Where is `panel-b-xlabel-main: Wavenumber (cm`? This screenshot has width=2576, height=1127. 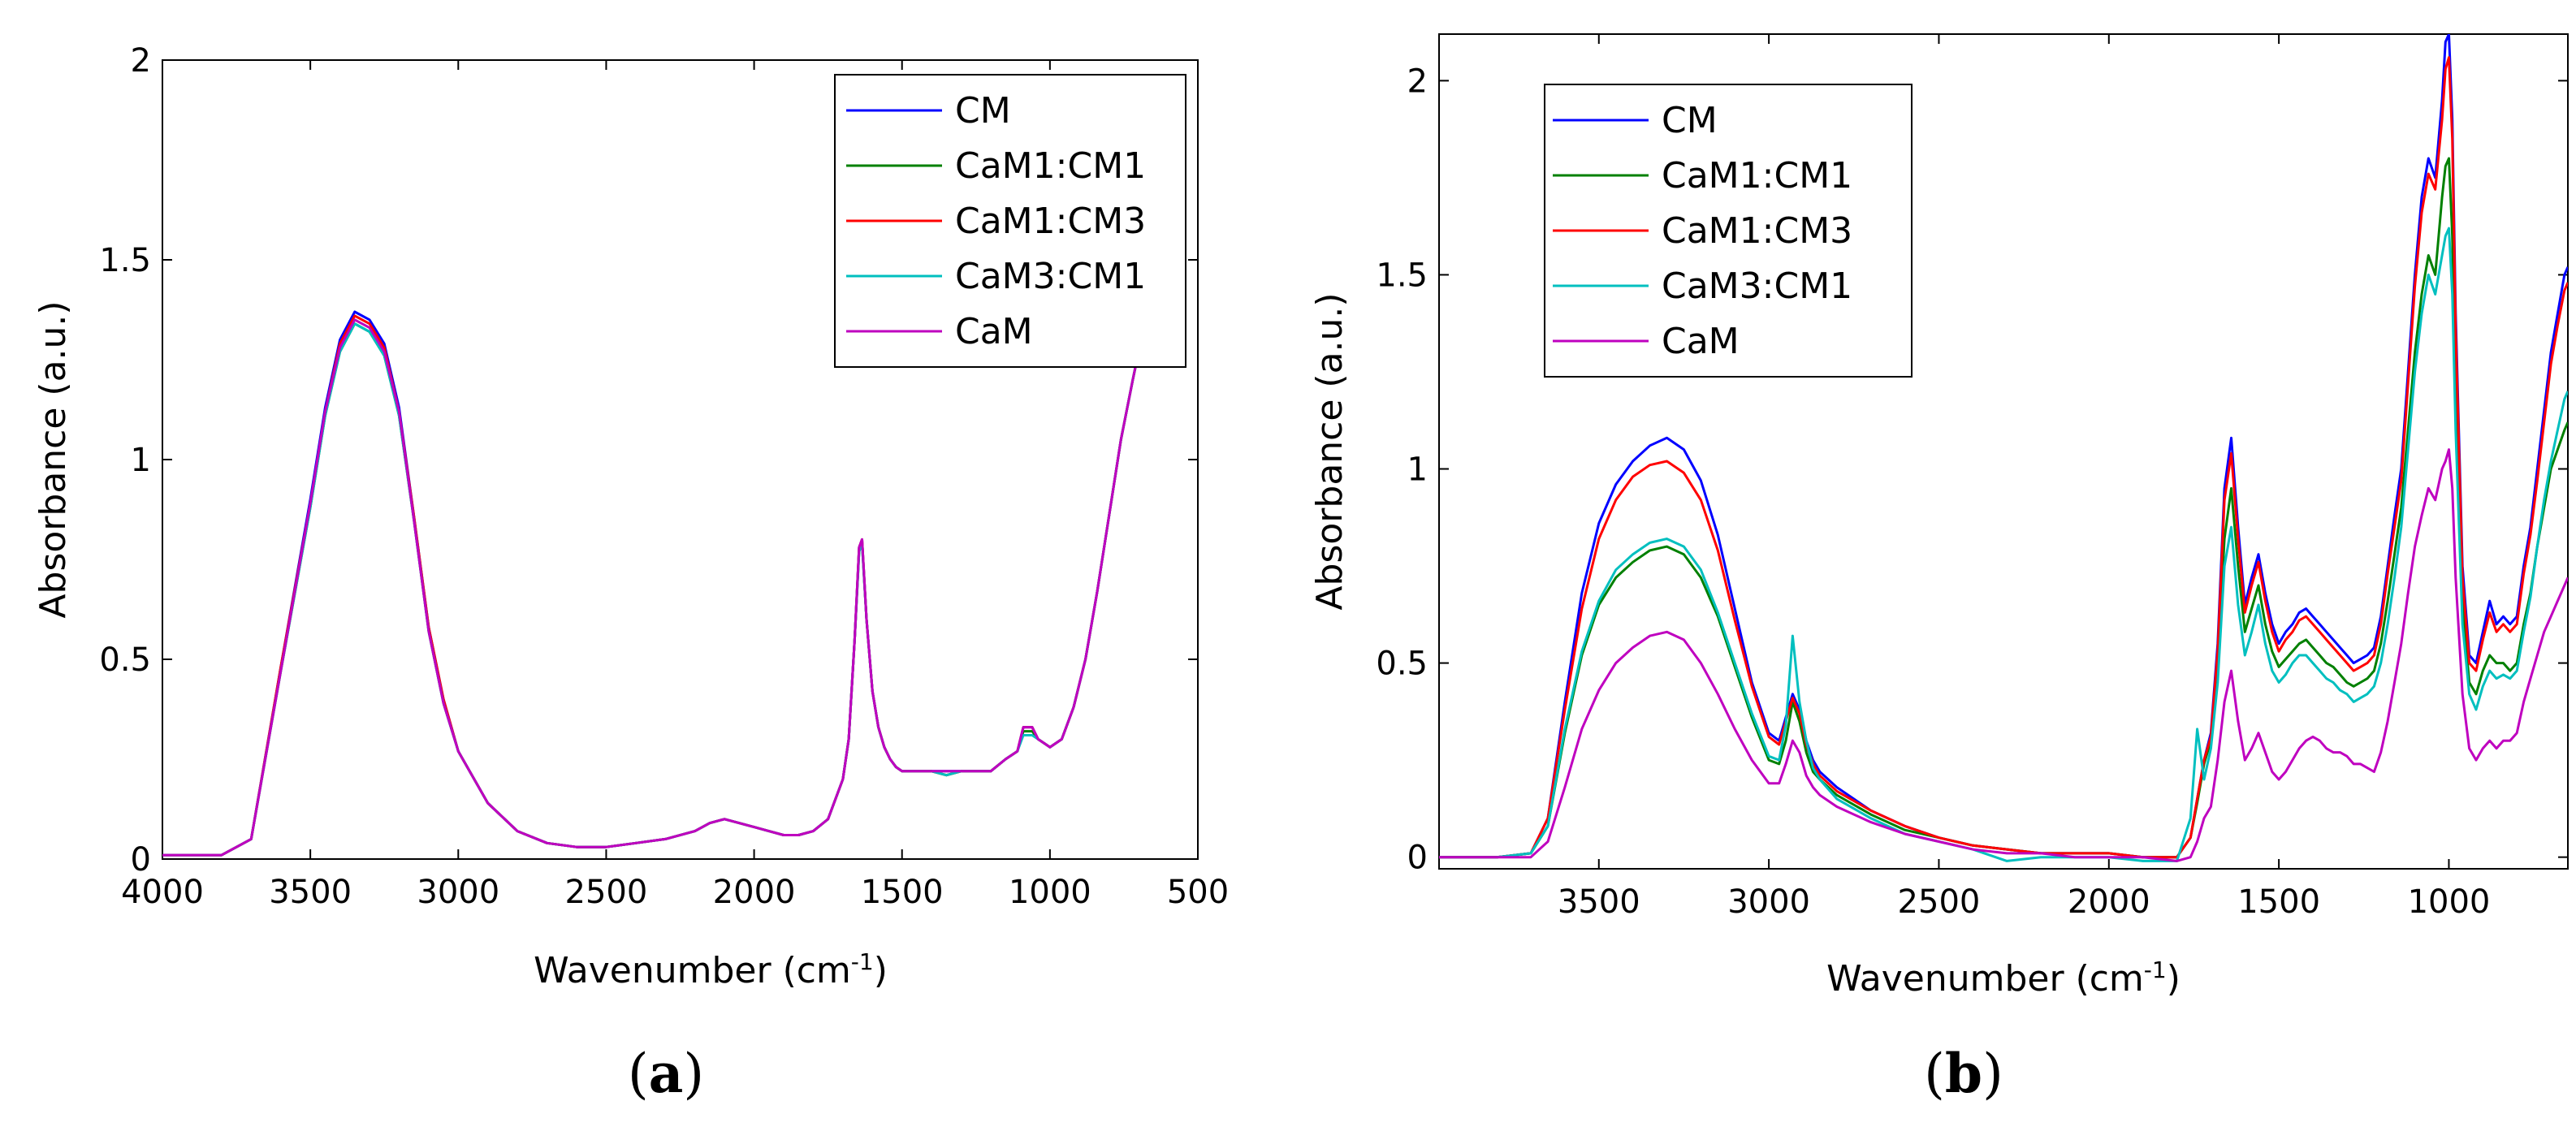
panel-b-xlabel-main: Wavenumber (cm is located at coordinates (1985, 979).